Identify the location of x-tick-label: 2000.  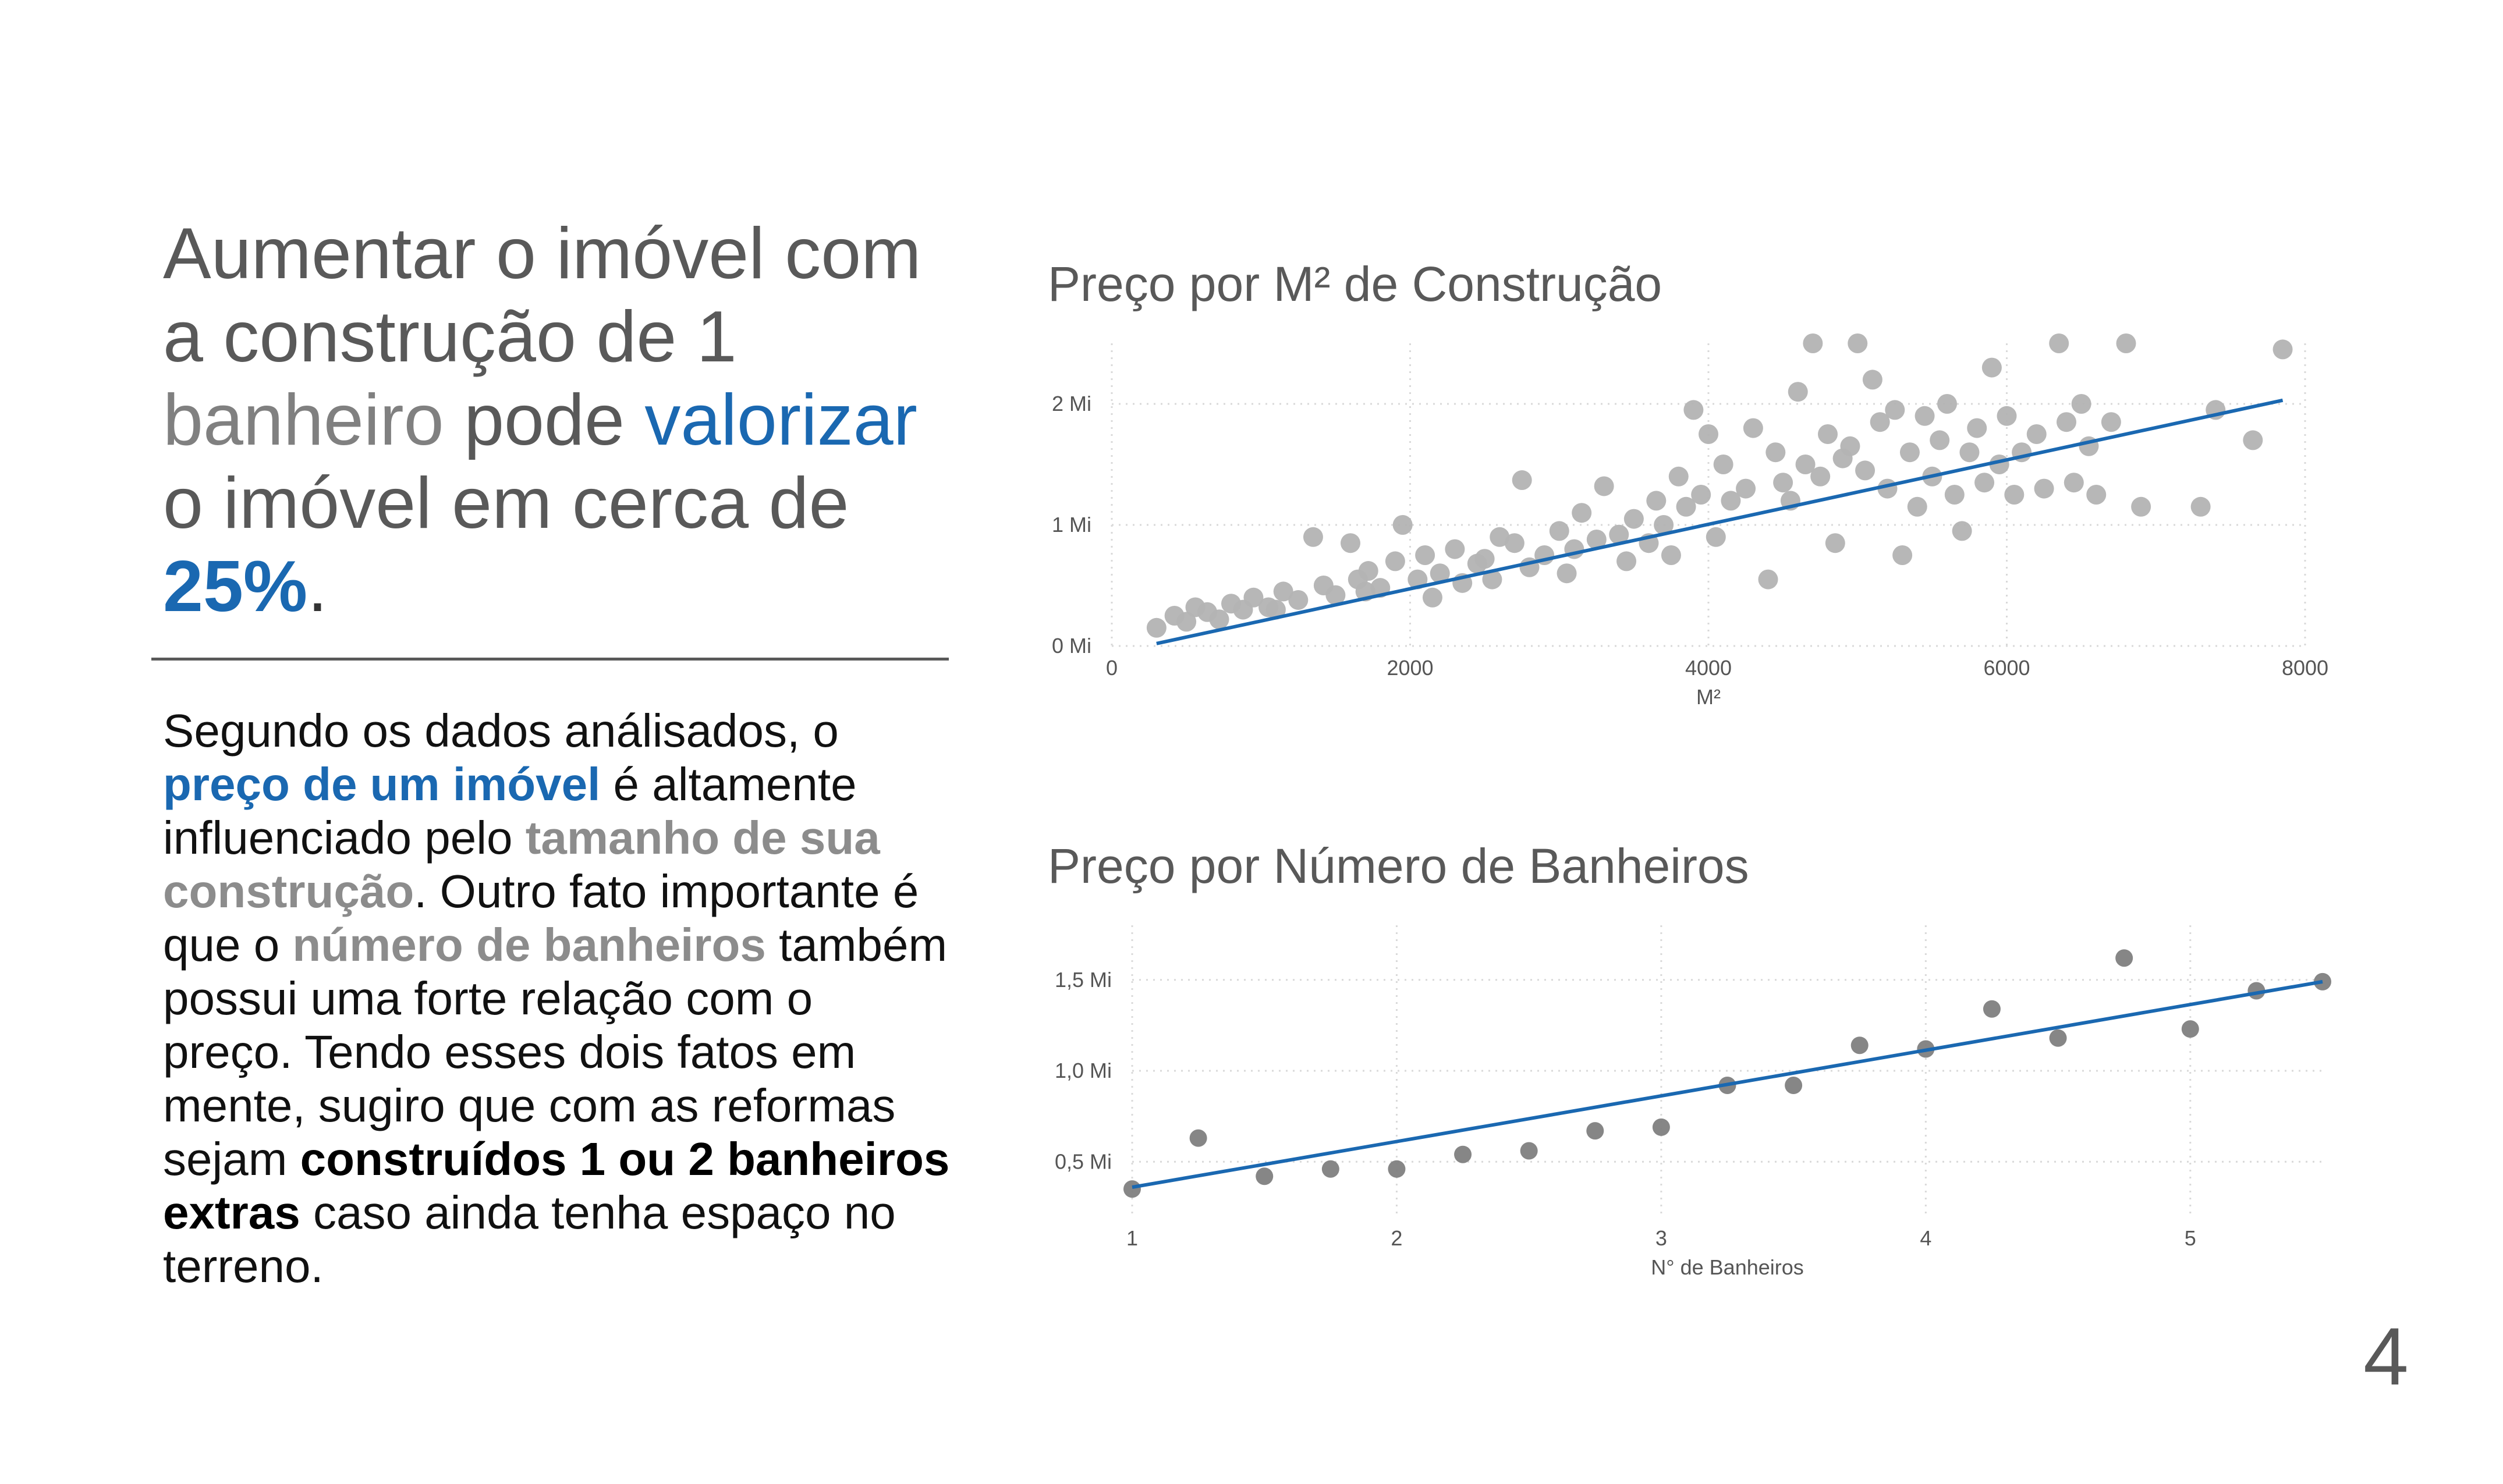
(1410, 668).